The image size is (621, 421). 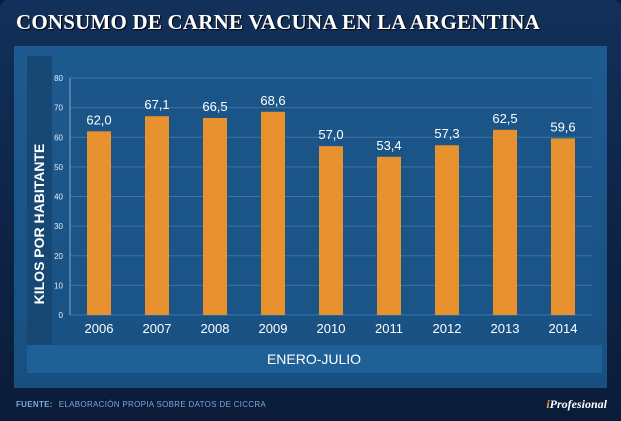 What do you see at coordinates (58, 137) in the screenshot?
I see `y-tick-label: 60` at bounding box center [58, 137].